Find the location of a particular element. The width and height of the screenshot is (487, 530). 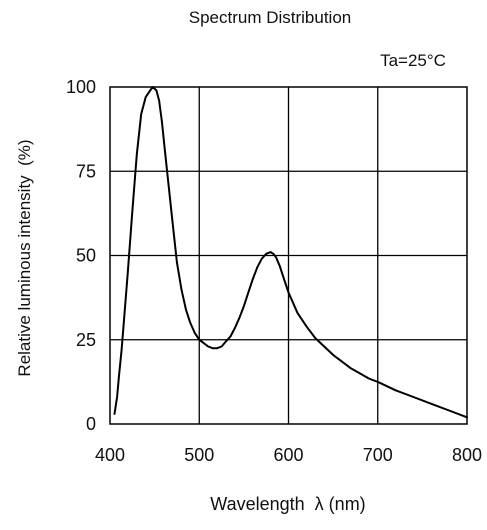

x-tick-label: 500 is located at coordinates (199, 455).